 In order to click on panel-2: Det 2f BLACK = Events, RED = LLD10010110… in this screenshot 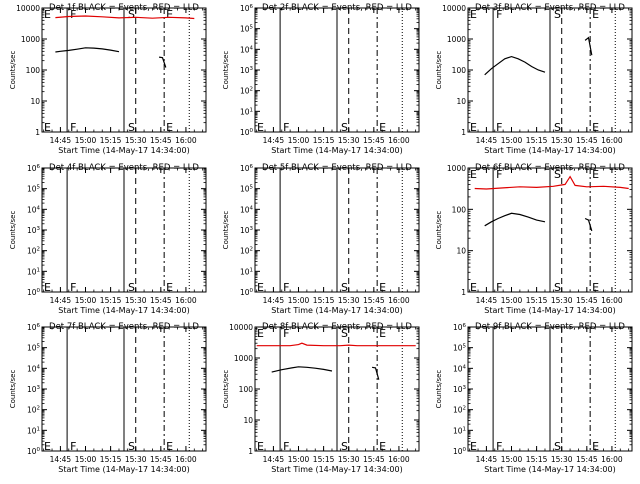, I will do `click(321, 79)`.